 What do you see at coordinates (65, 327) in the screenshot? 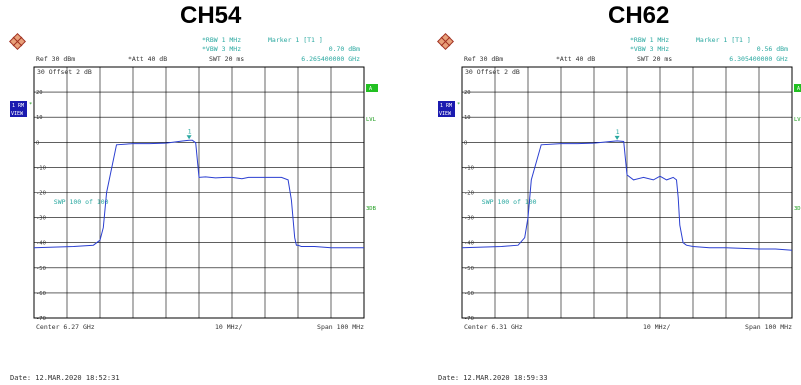
I see `center-frequency-label: Center 6.27 GHz` at bounding box center [65, 327].